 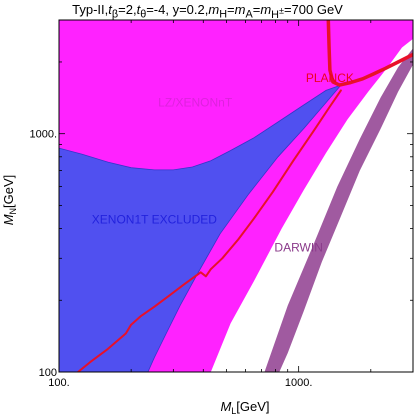 I want to click on x-axis-label: ML[GeV], so click(x=244, y=407).